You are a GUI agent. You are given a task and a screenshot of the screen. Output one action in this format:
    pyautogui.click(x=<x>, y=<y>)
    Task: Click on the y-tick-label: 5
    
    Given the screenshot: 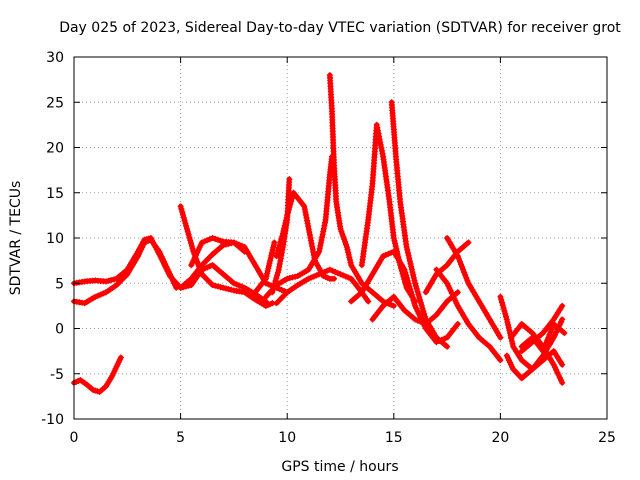 What is the action you would take?
    pyautogui.click(x=59, y=284)
    